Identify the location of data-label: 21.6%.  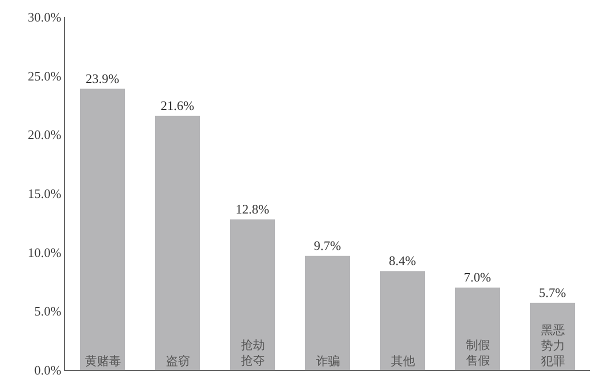
(177, 105).